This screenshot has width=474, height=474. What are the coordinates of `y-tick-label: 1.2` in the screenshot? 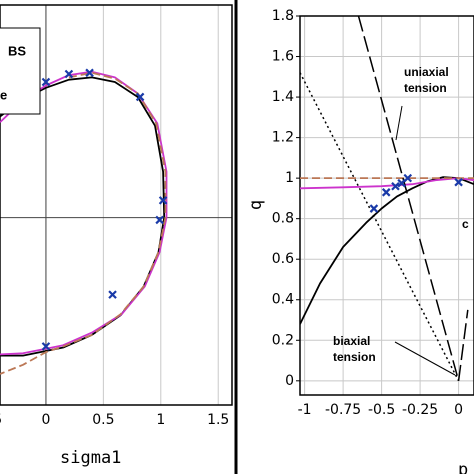 It's located at (283, 138).